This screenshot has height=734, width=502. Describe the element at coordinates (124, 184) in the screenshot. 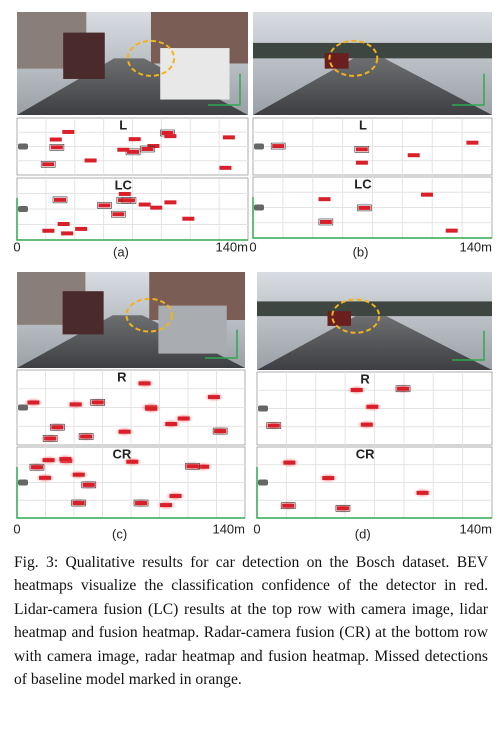

I see `heatmap-label: LC` at that location.